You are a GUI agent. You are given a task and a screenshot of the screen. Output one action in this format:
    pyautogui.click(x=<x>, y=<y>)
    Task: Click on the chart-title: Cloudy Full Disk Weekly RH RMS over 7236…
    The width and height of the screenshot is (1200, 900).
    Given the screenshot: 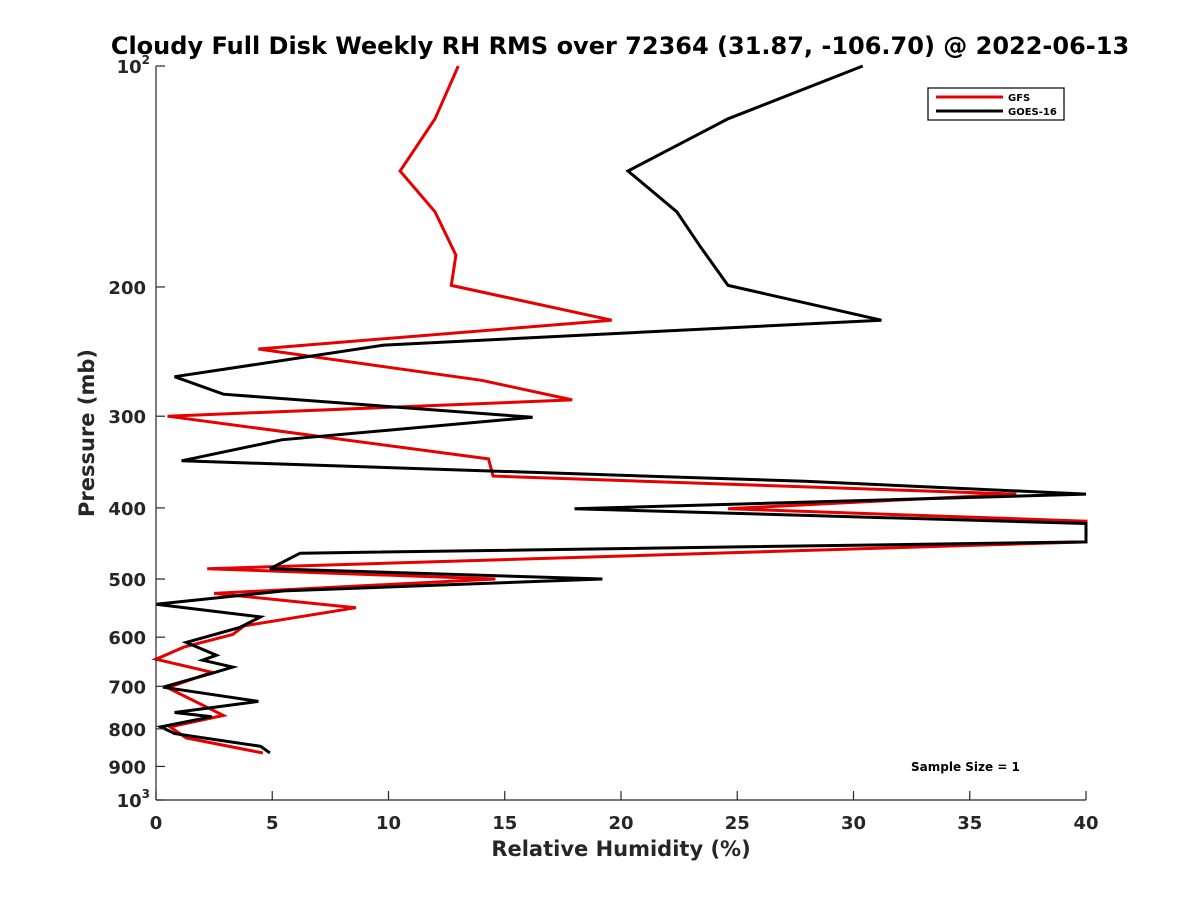 What is the action you would take?
    pyautogui.click(x=620, y=46)
    